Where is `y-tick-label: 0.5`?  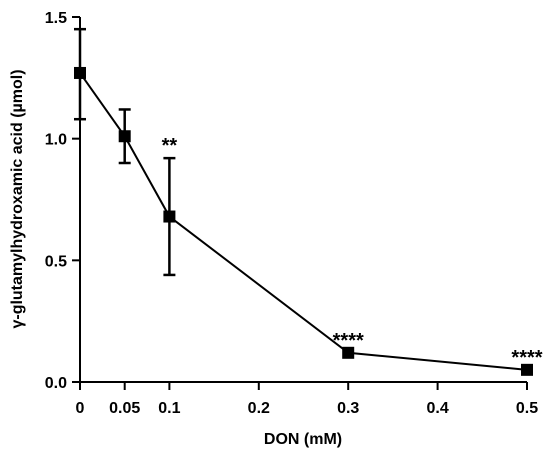 y-tick-label: 0.5 is located at coordinates (56, 261).